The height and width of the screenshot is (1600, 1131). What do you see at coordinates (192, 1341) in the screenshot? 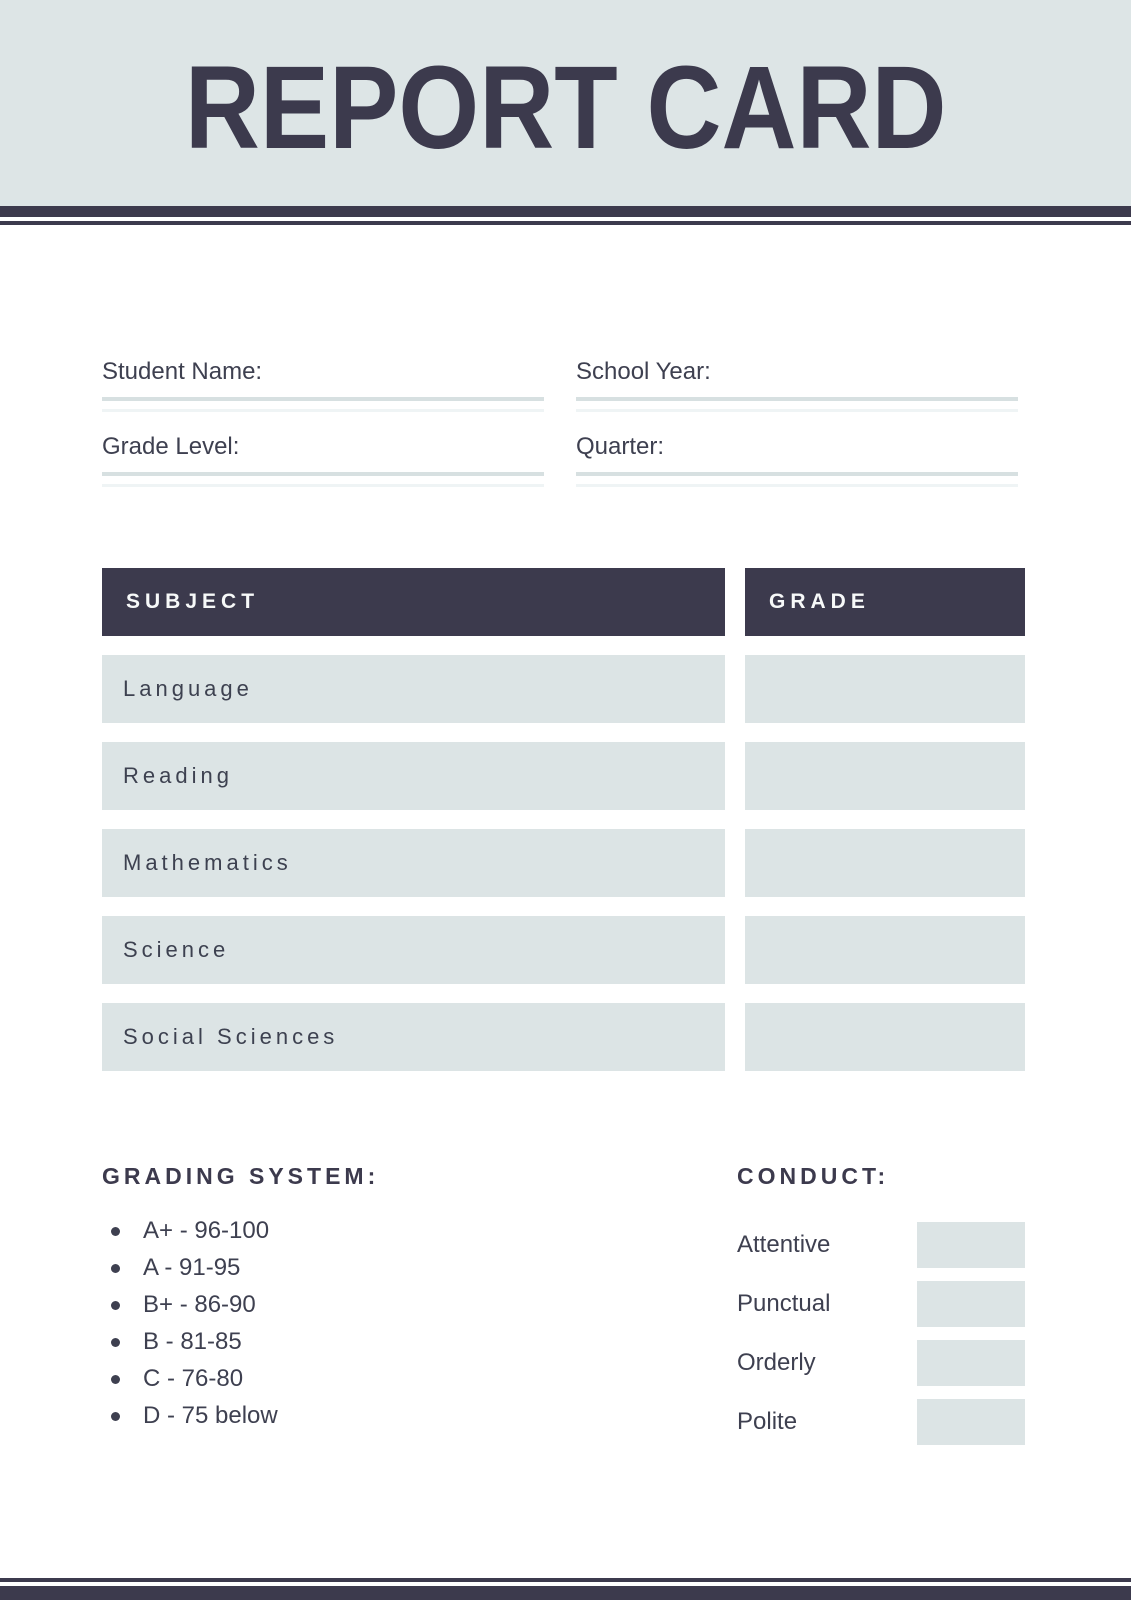
I see `grading-system-item-label: B - 81-85` at bounding box center [192, 1341].